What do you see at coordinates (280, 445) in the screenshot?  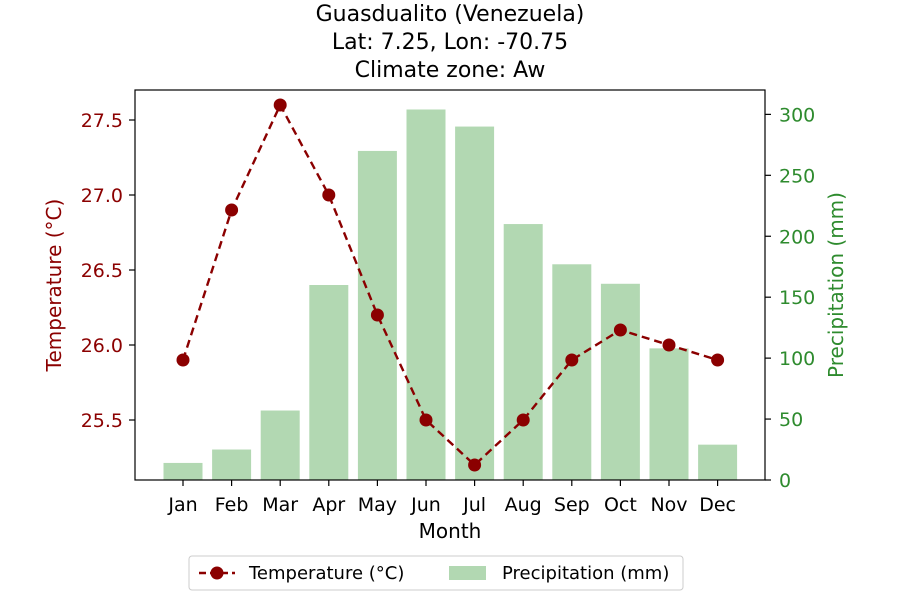 I see `precip-bar-mar` at bounding box center [280, 445].